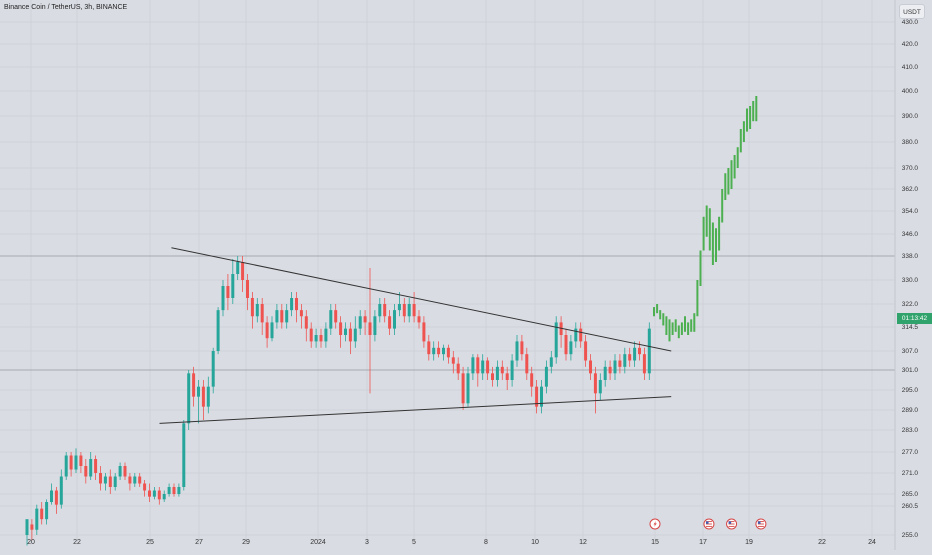 The image size is (932, 555). What do you see at coordinates (910, 168) in the screenshot?
I see `y-tick-label: 370.0` at bounding box center [910, 168].